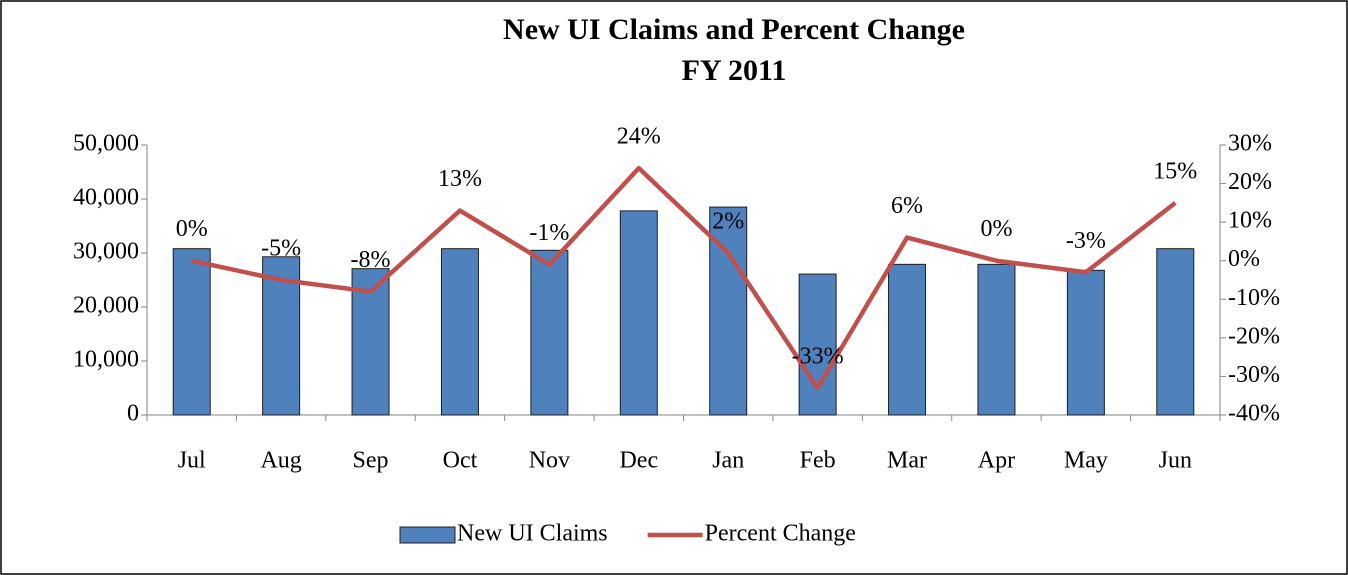 Image resolution: width=1348 pixels, height=575 pixels. What do you see at coordinates (280, 461) in the screenshot?
I see `x-tick-label: Aug` at bounding box center [280, 461].